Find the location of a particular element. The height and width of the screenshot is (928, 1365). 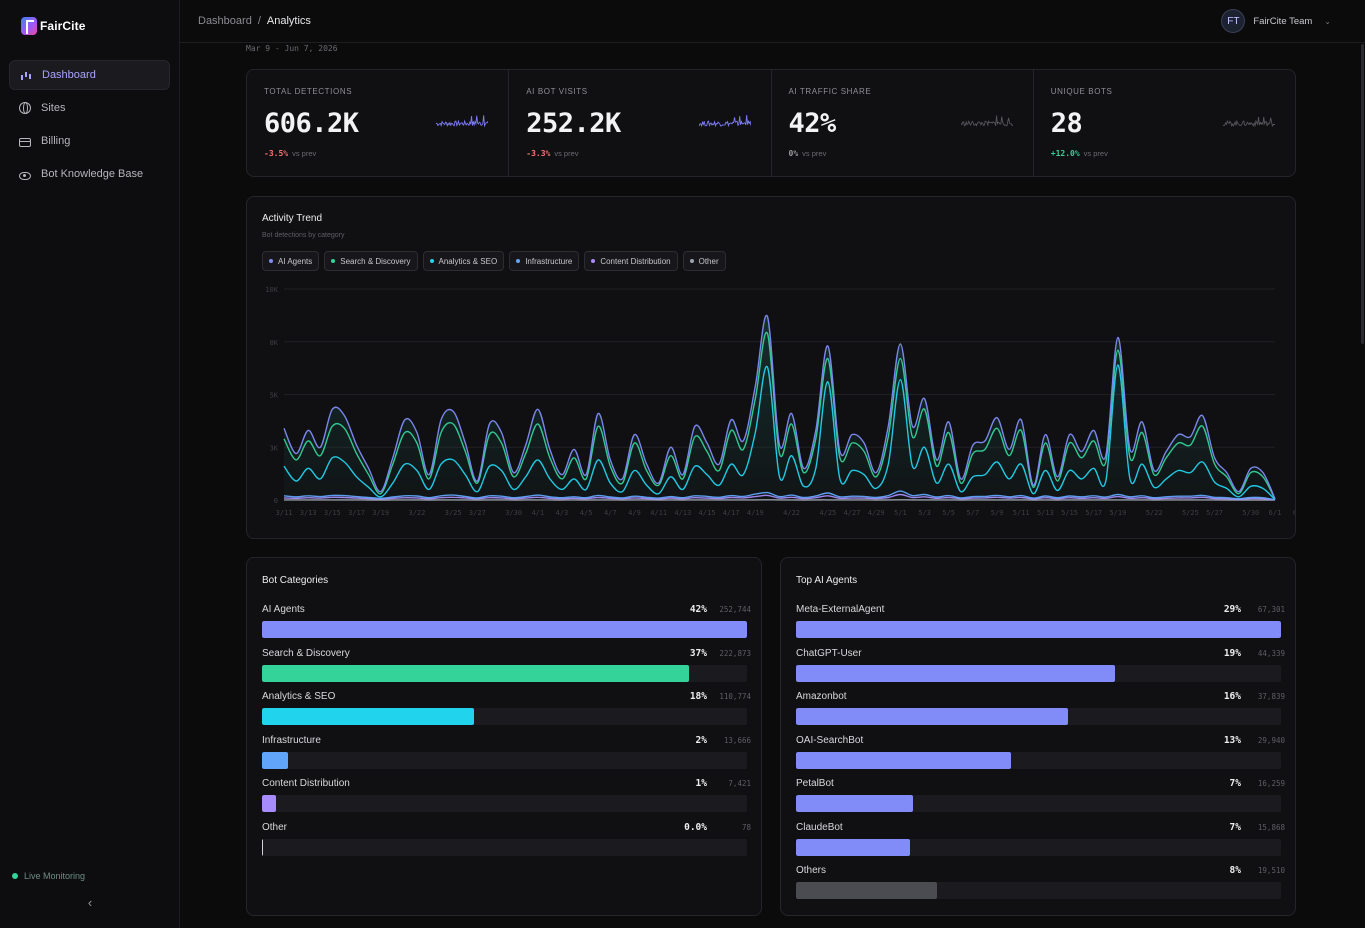

faircite-logo-icon is located at coordinates (29, 26).